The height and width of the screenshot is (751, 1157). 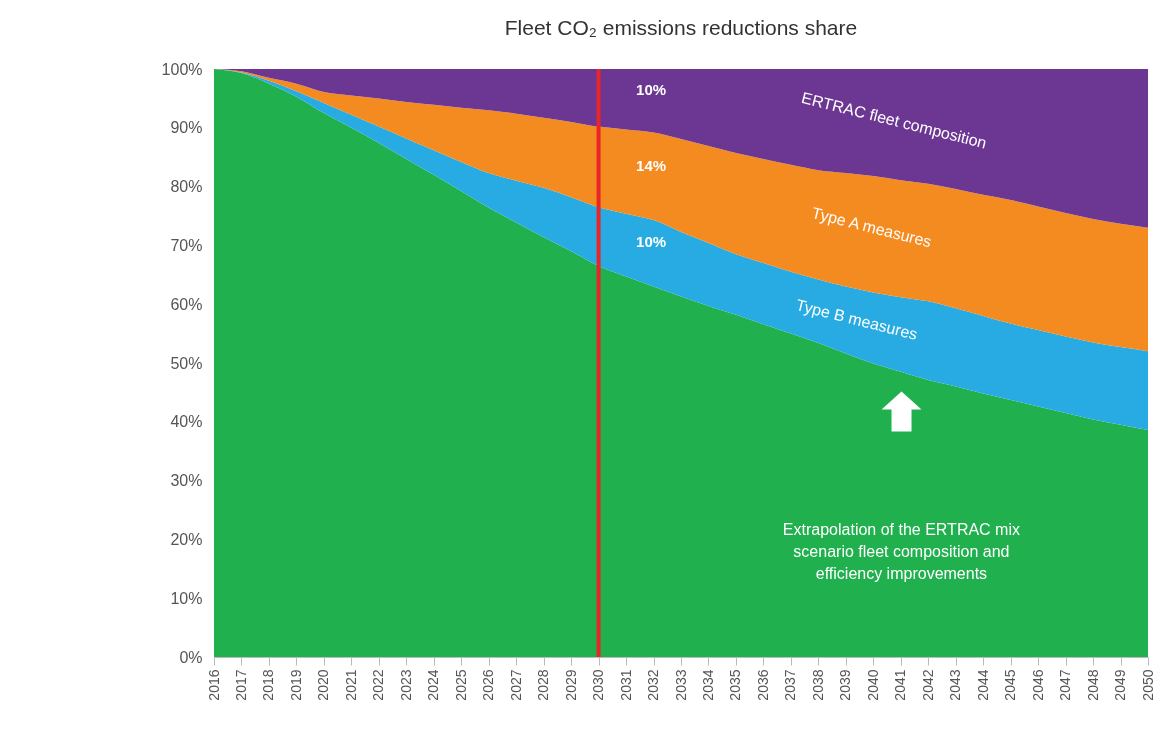 I want to click on x-tick-label: 2040, so click(x=872, y=685).